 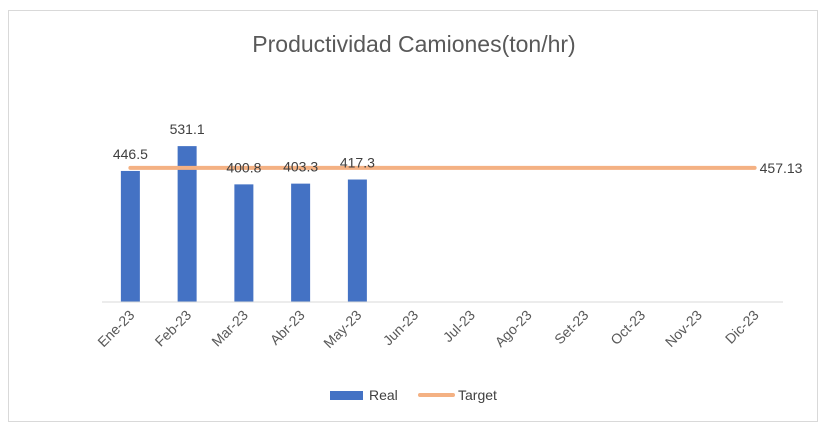 I want to click on tick-label-may-23: May-23, so click(x=342, y=329).